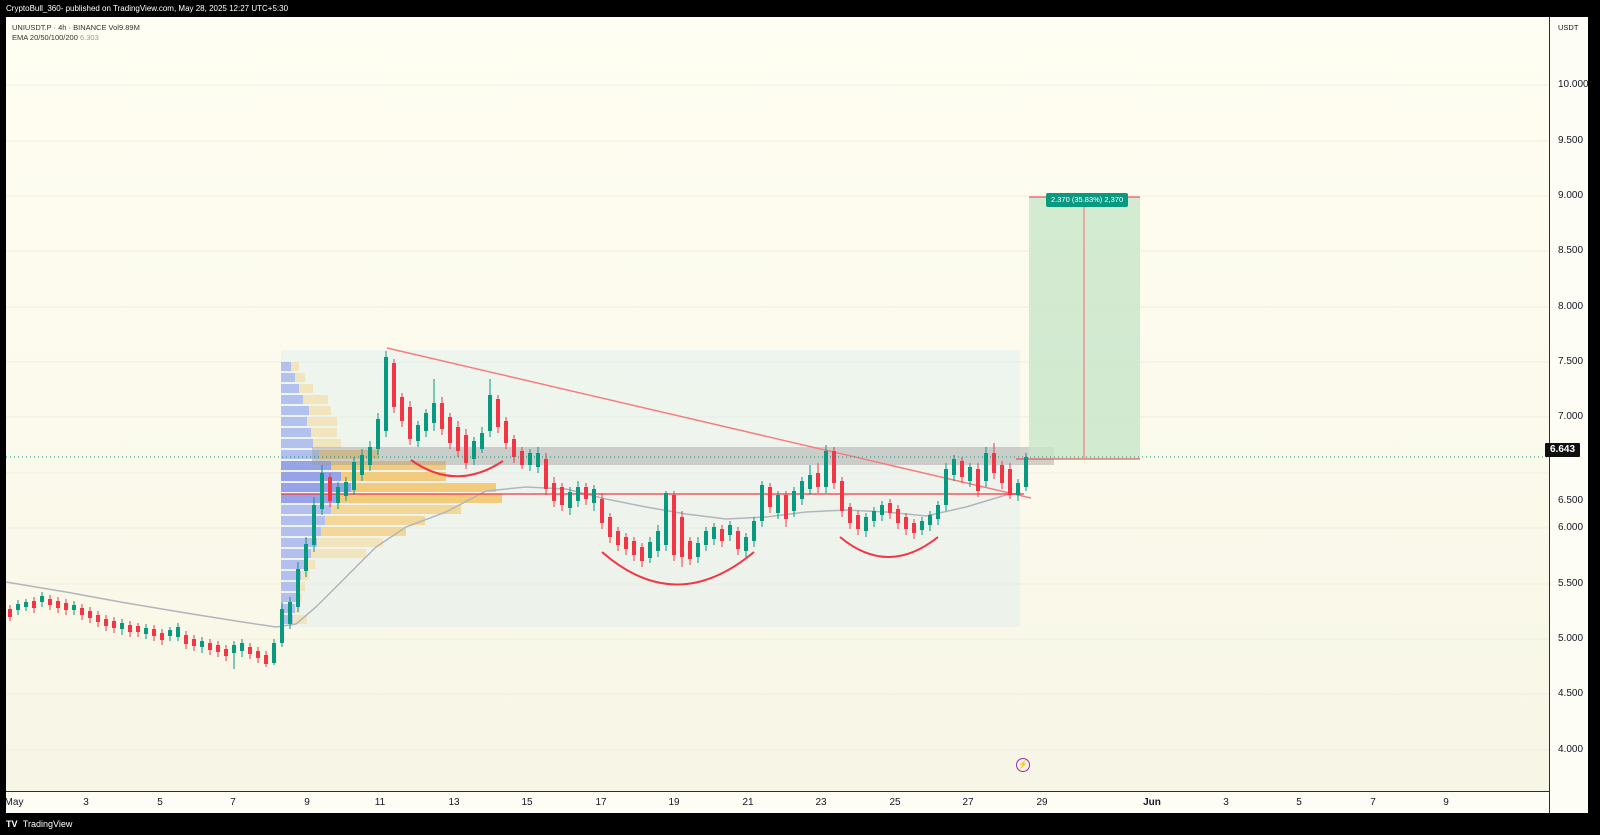 Image resolution: width=1600 pixels, height=835 pixels. Describe the element at coordinates (1023, 765) in the screenshot. I see `lightning-icon: ⚡` at that location.